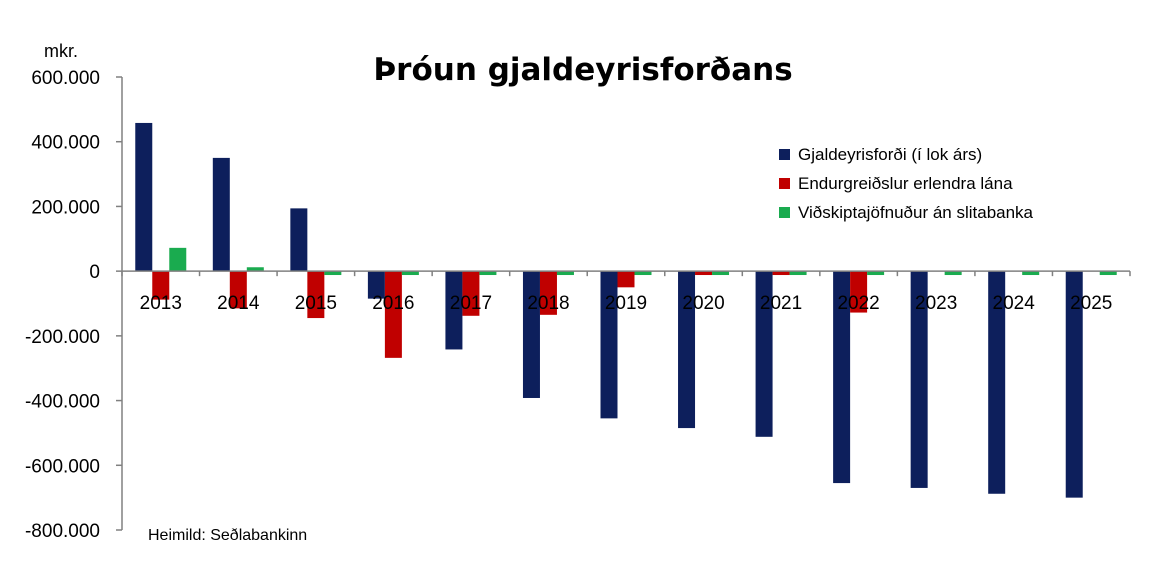  I want to click on y-tick-label: 200.000, so click(65, 207).